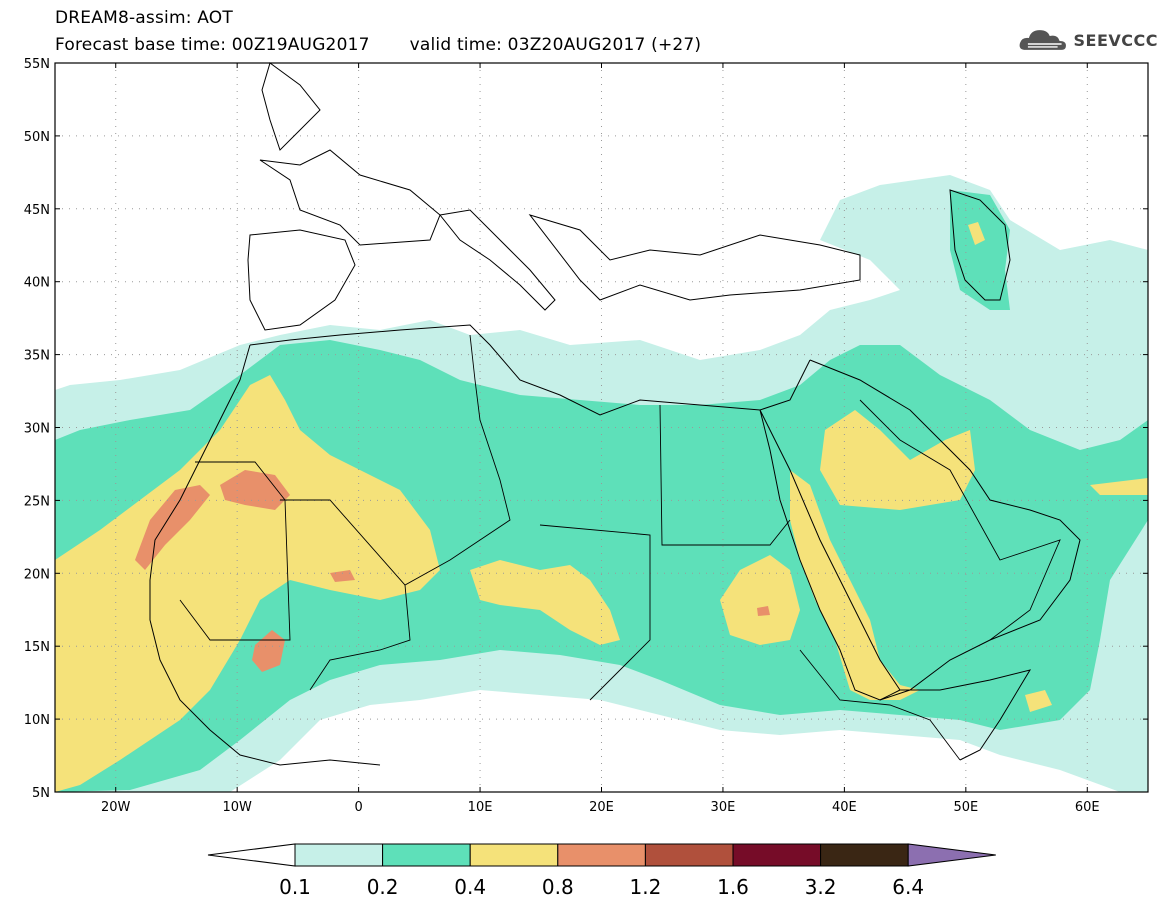  What do you see at coordinates (395, 460) in the screenshot?
I see `border-algeria-libya` at bounding box center [395, 460].